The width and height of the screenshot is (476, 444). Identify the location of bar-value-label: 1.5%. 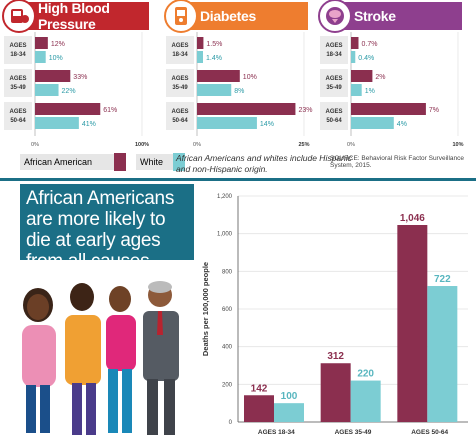
(214, 44).